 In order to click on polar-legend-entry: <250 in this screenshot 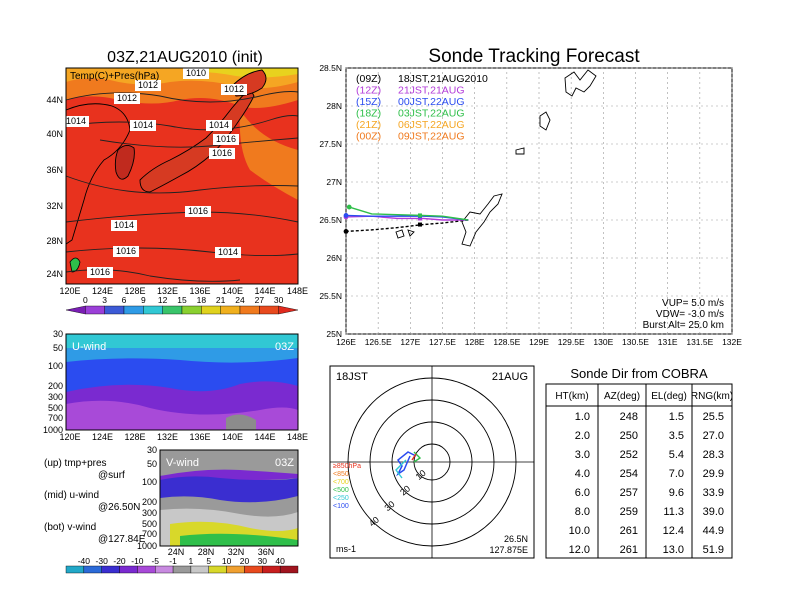, I will do `click(341, 498)`.